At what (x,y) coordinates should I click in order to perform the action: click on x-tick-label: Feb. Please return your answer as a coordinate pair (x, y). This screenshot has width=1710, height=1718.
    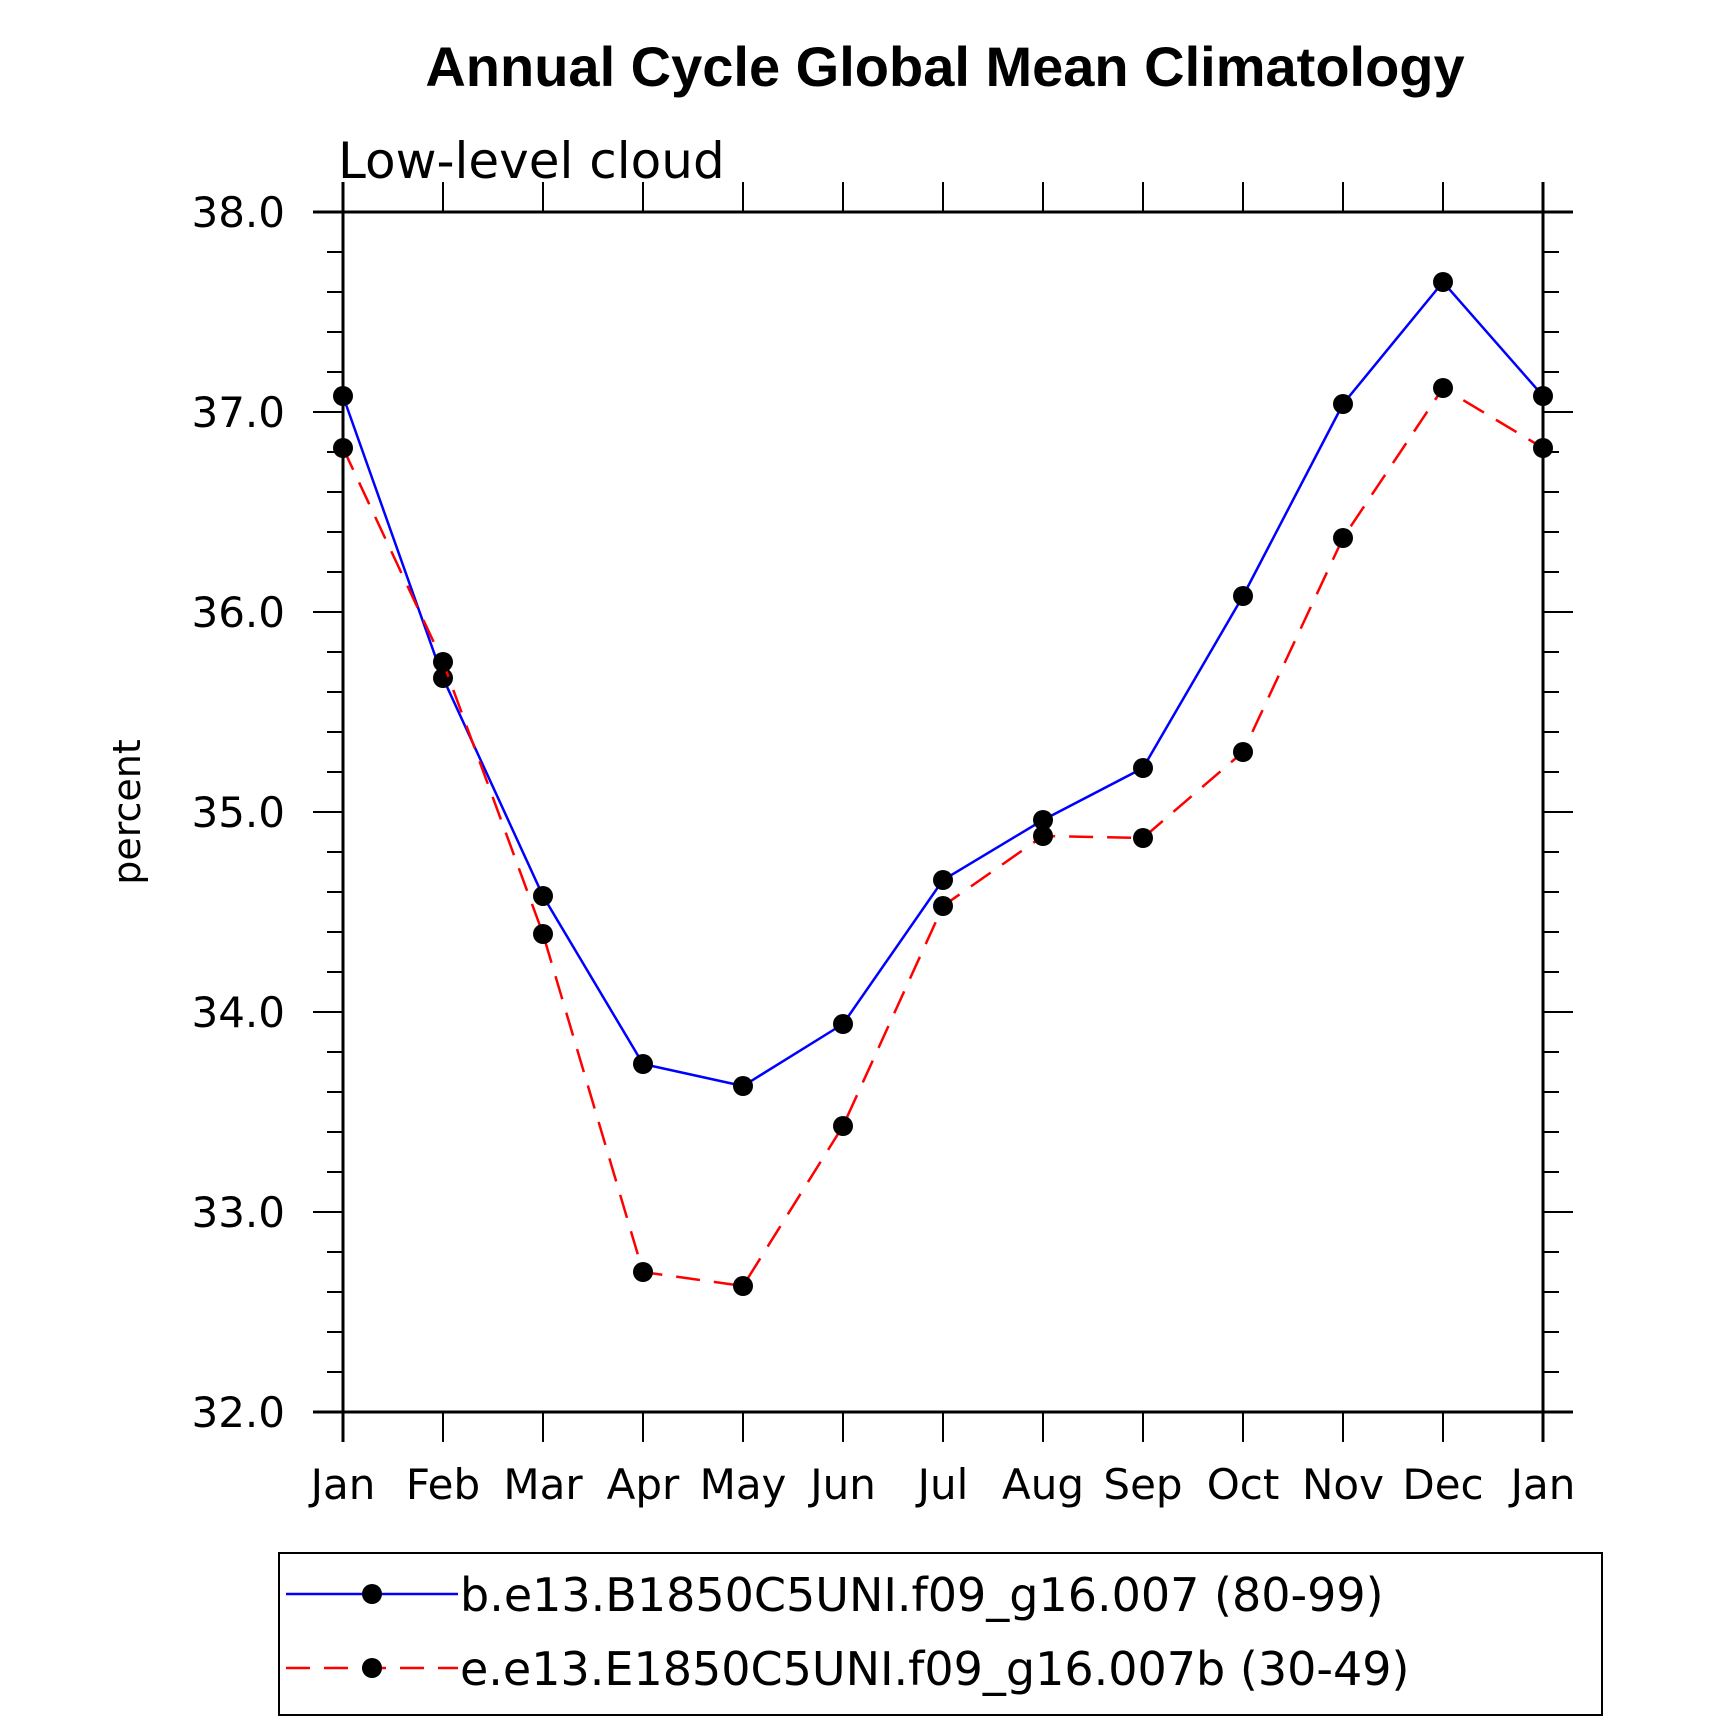
    Looking at the image, I should click on (443, 1484).